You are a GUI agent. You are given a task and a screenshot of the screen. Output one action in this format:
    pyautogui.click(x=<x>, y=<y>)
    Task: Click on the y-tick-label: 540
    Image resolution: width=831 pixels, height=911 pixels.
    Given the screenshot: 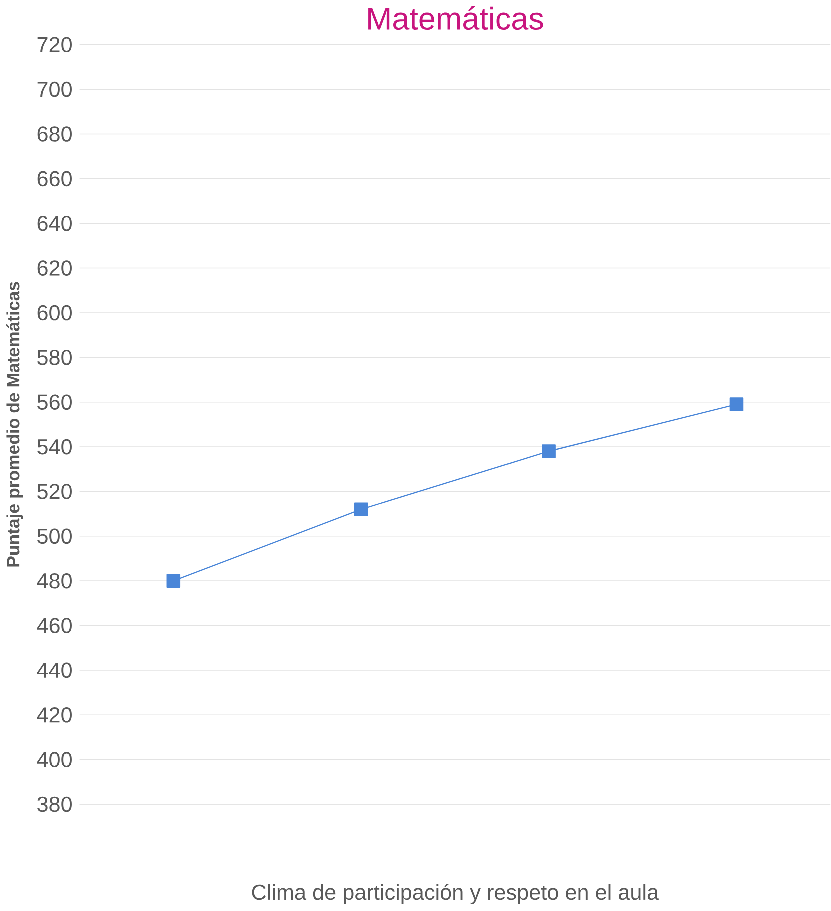 What is the action you would take?
    pyautogui.click(x=55, y=447)
    